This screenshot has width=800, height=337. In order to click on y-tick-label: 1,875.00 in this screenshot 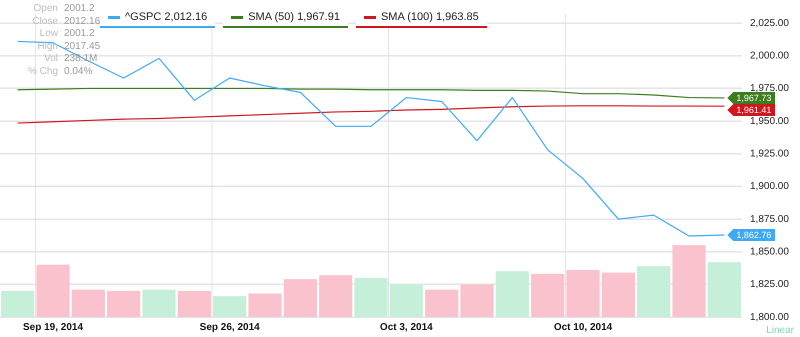, I will do `click(770, 219)`.